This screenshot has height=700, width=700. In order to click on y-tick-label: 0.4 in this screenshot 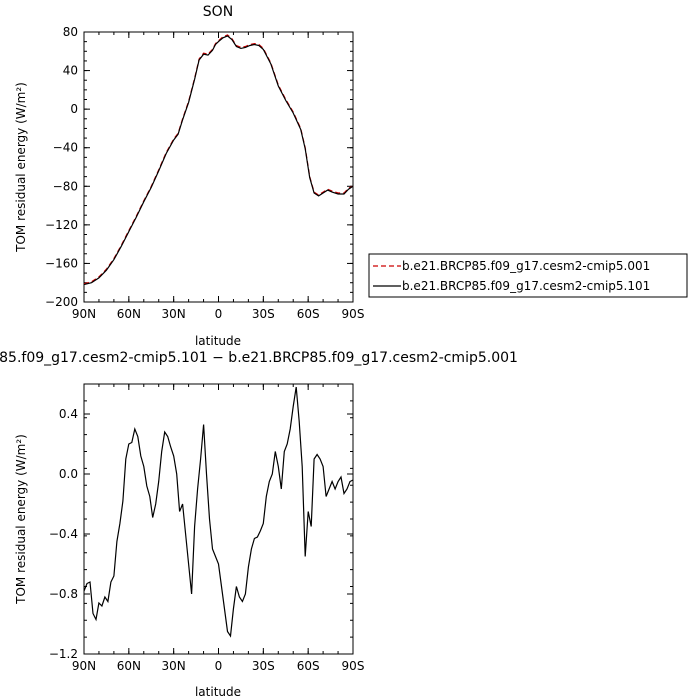, I will do `click(68, 414)`.